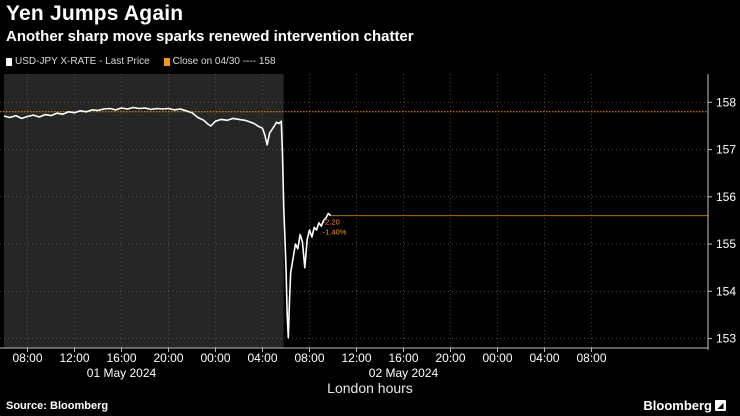 This screenshot has width=740, height=416. I want to click on change-annotation: -1.40%, so click(335, 232).